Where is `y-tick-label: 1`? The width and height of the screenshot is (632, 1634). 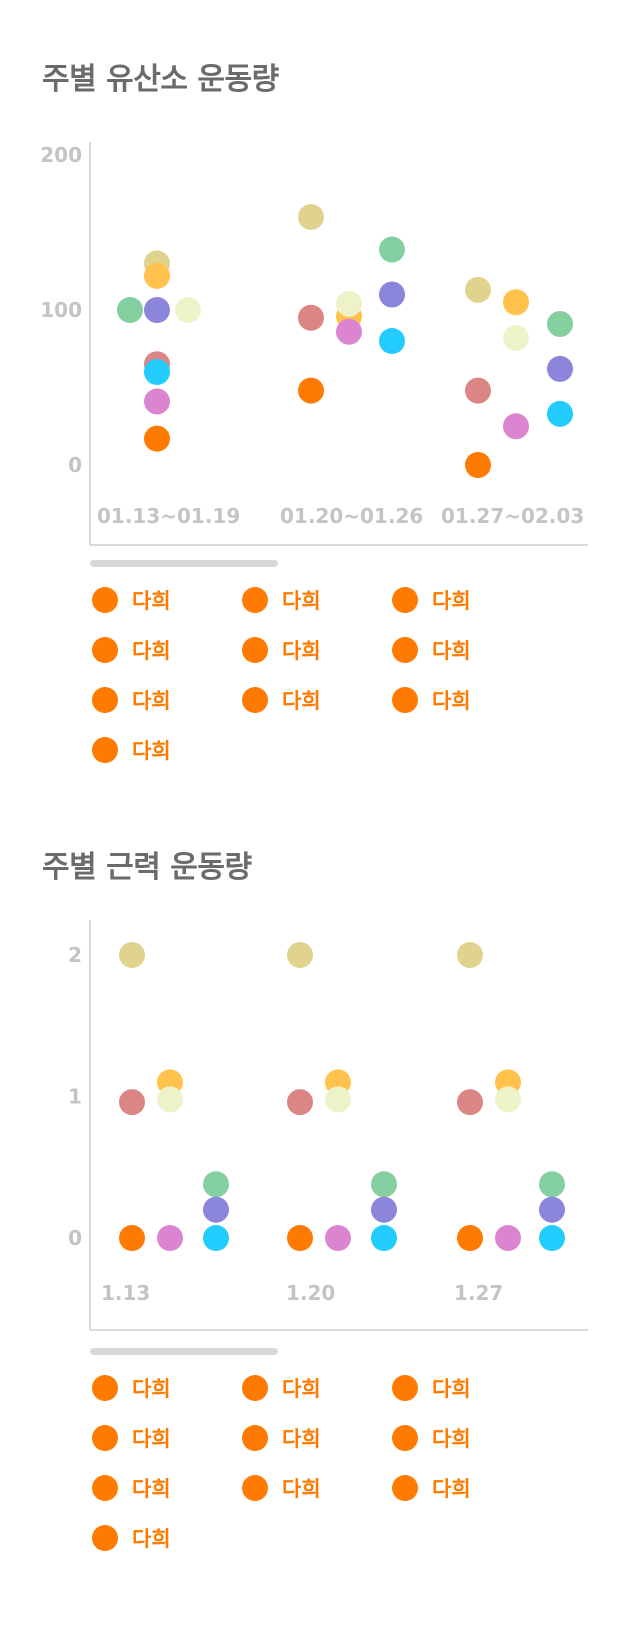
y-tick-label: 1 is located at coordinates (75, 1097).